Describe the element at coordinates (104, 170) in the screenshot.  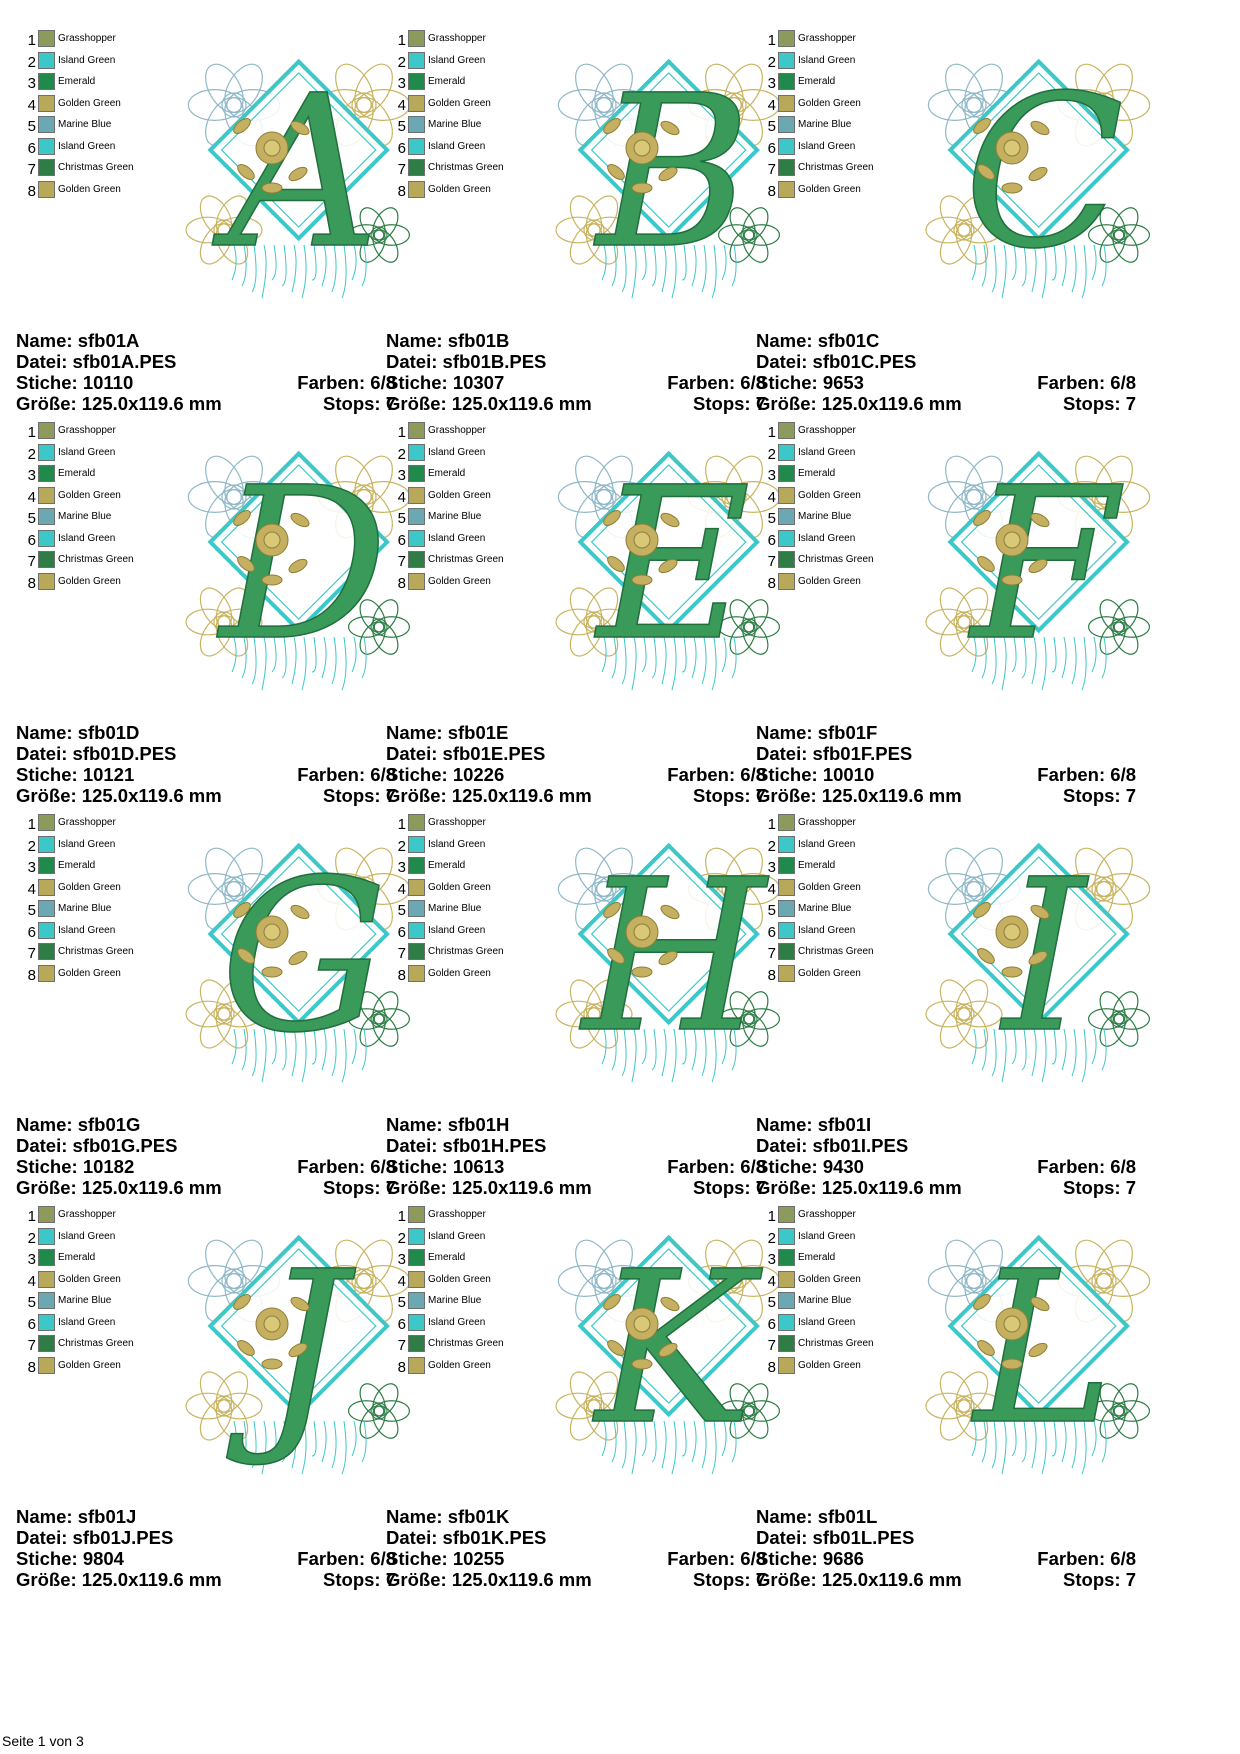
I see `palette-row: 7 Christmas Green` at that location.